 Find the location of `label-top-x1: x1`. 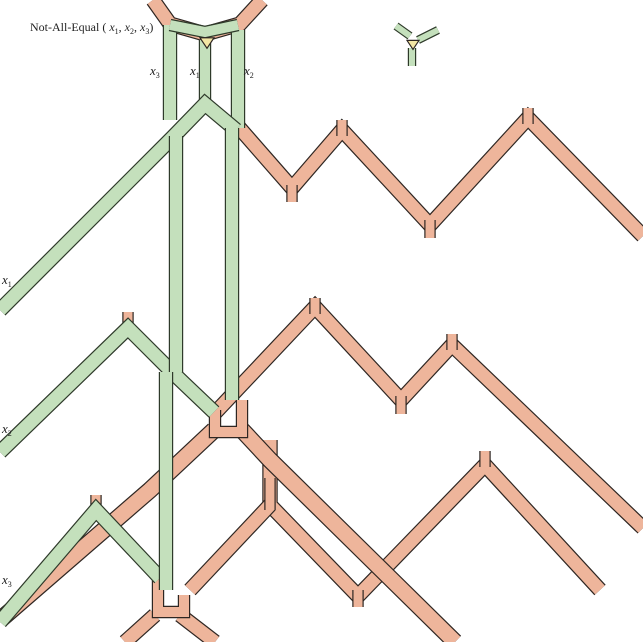

label-top-x1: x1 is located at coordinates (194, 71).